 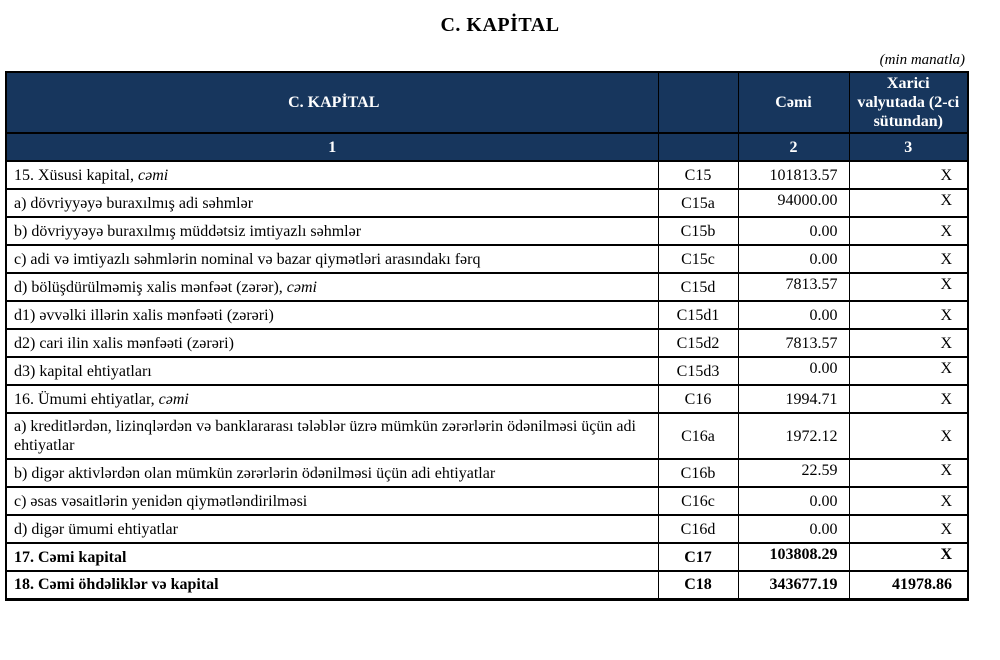 I want to click on row-label: d2) cari ilin xalis mənfəəti (zərəri), so click(x=332, y=343).